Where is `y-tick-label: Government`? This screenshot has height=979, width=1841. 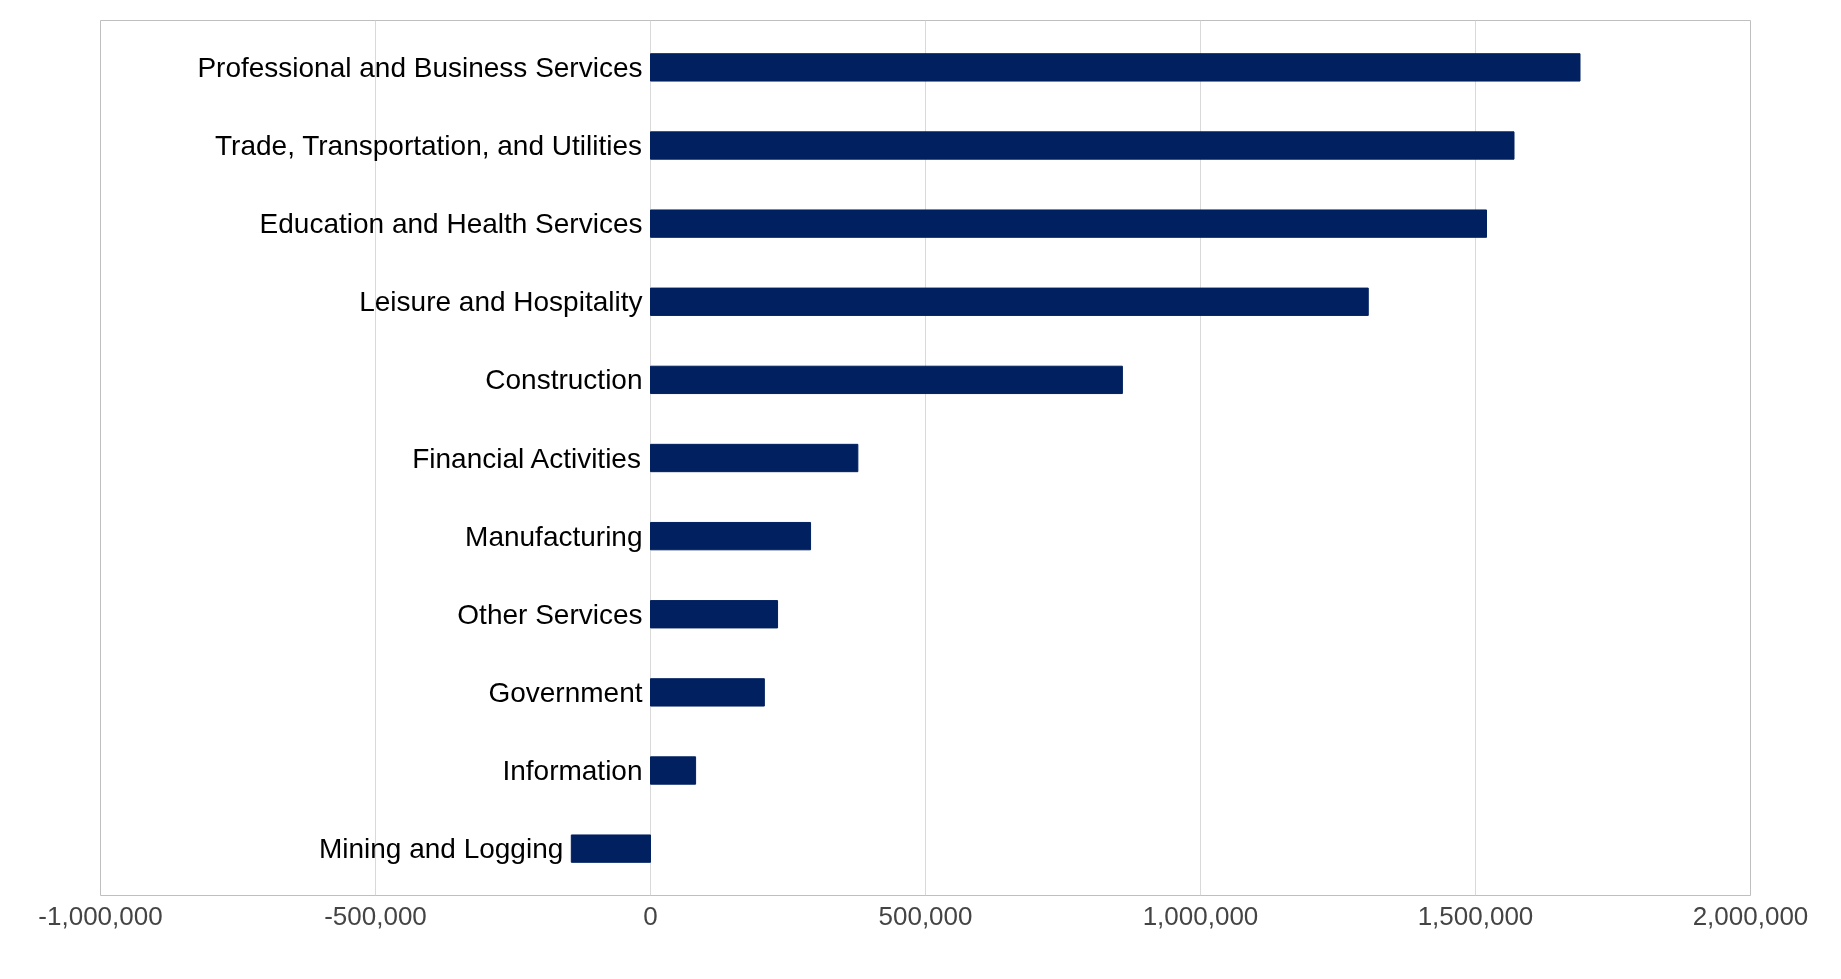 y-tick-label: Government is located at coordinates (565, 692).